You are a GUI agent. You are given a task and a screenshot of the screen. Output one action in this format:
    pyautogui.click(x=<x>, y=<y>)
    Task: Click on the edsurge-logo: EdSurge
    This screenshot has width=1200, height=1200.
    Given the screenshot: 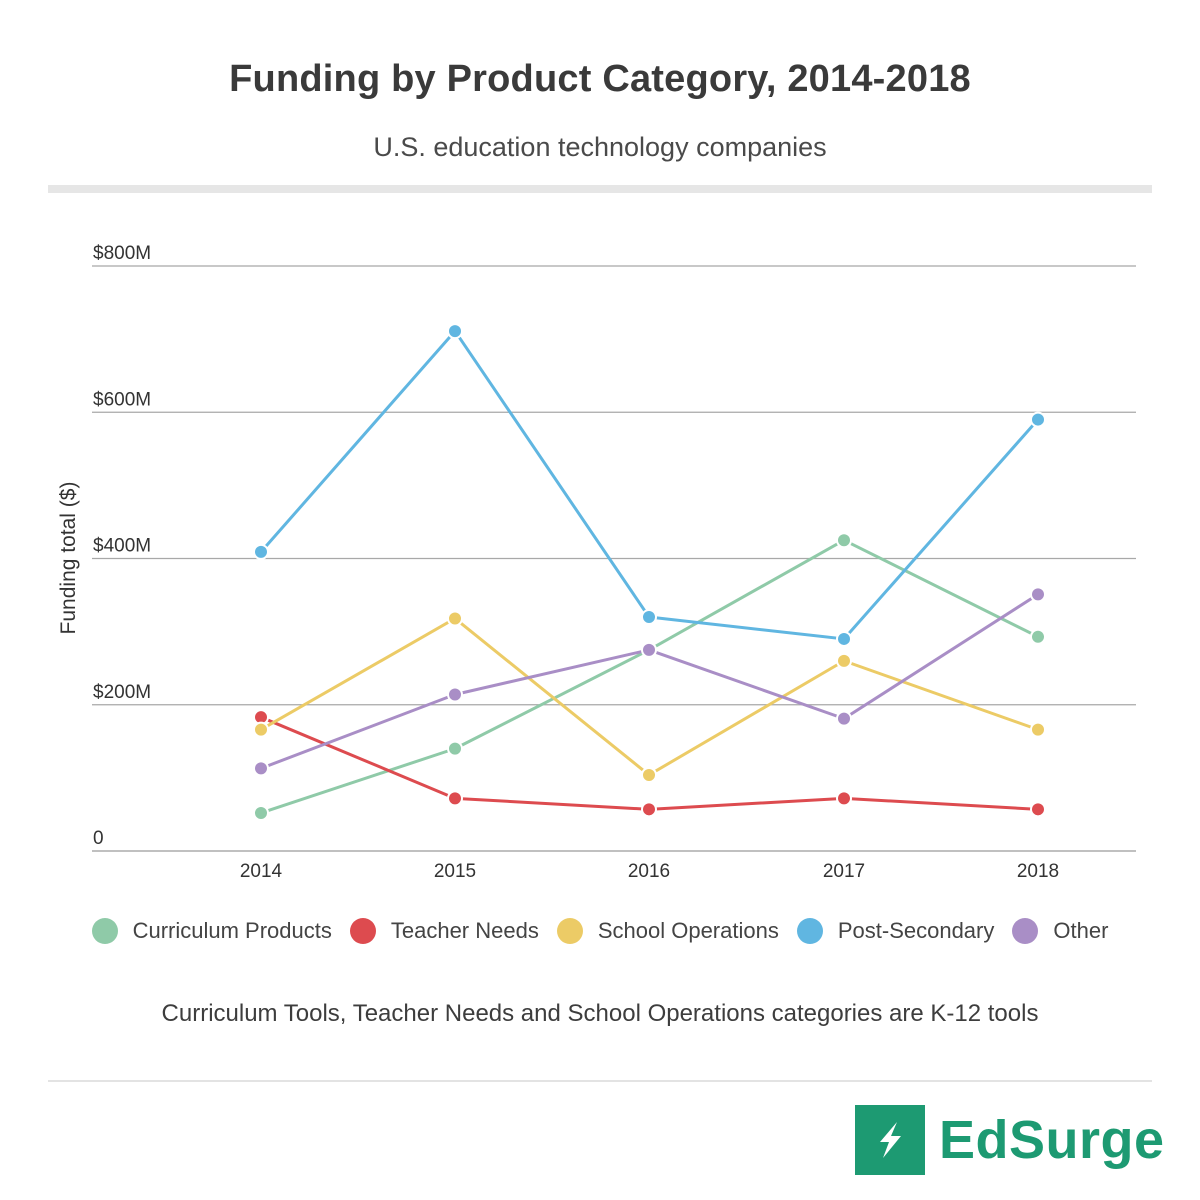 What is the action you would take?
    pyautogui.click(x=1010, y=1140)
    